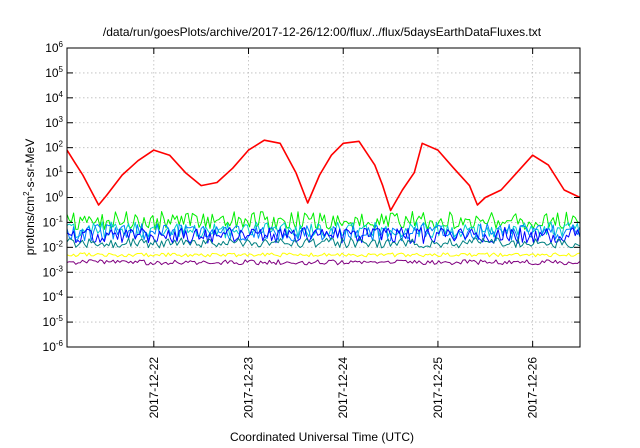  What do you see at coordinates (60, 218) in the screenshot?
I see `y-tick-exponent: -1` at bounding box center [60, 218].